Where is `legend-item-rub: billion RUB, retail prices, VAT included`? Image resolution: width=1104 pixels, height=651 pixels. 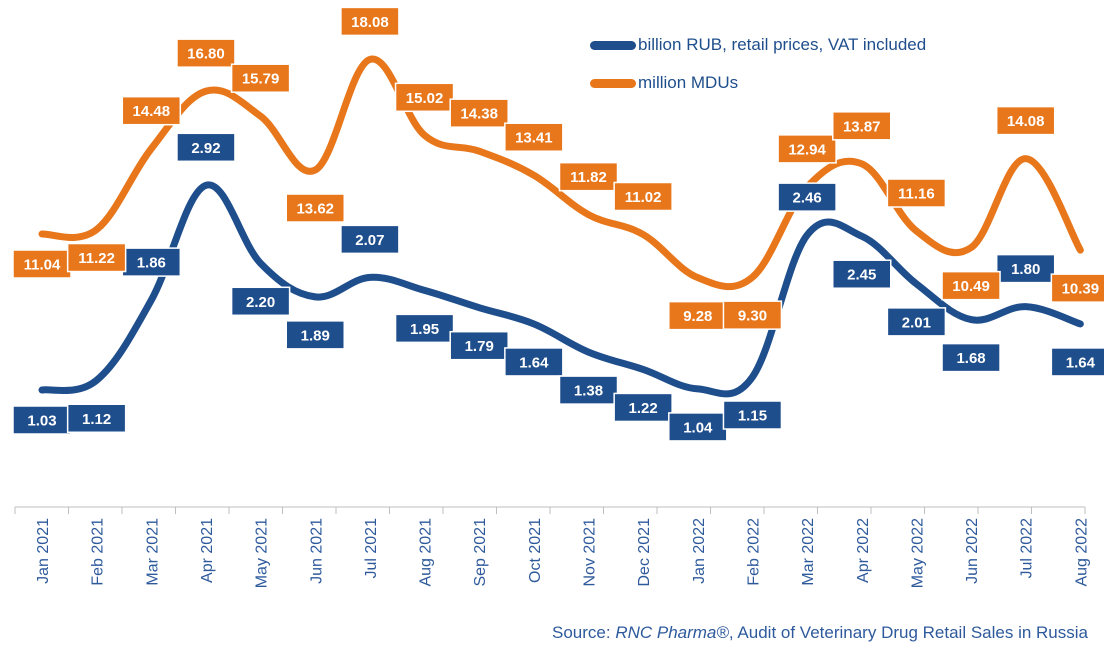 legend-item-rub: billion RUB, retail prices, VAT included is located at coordinates (758, 45).